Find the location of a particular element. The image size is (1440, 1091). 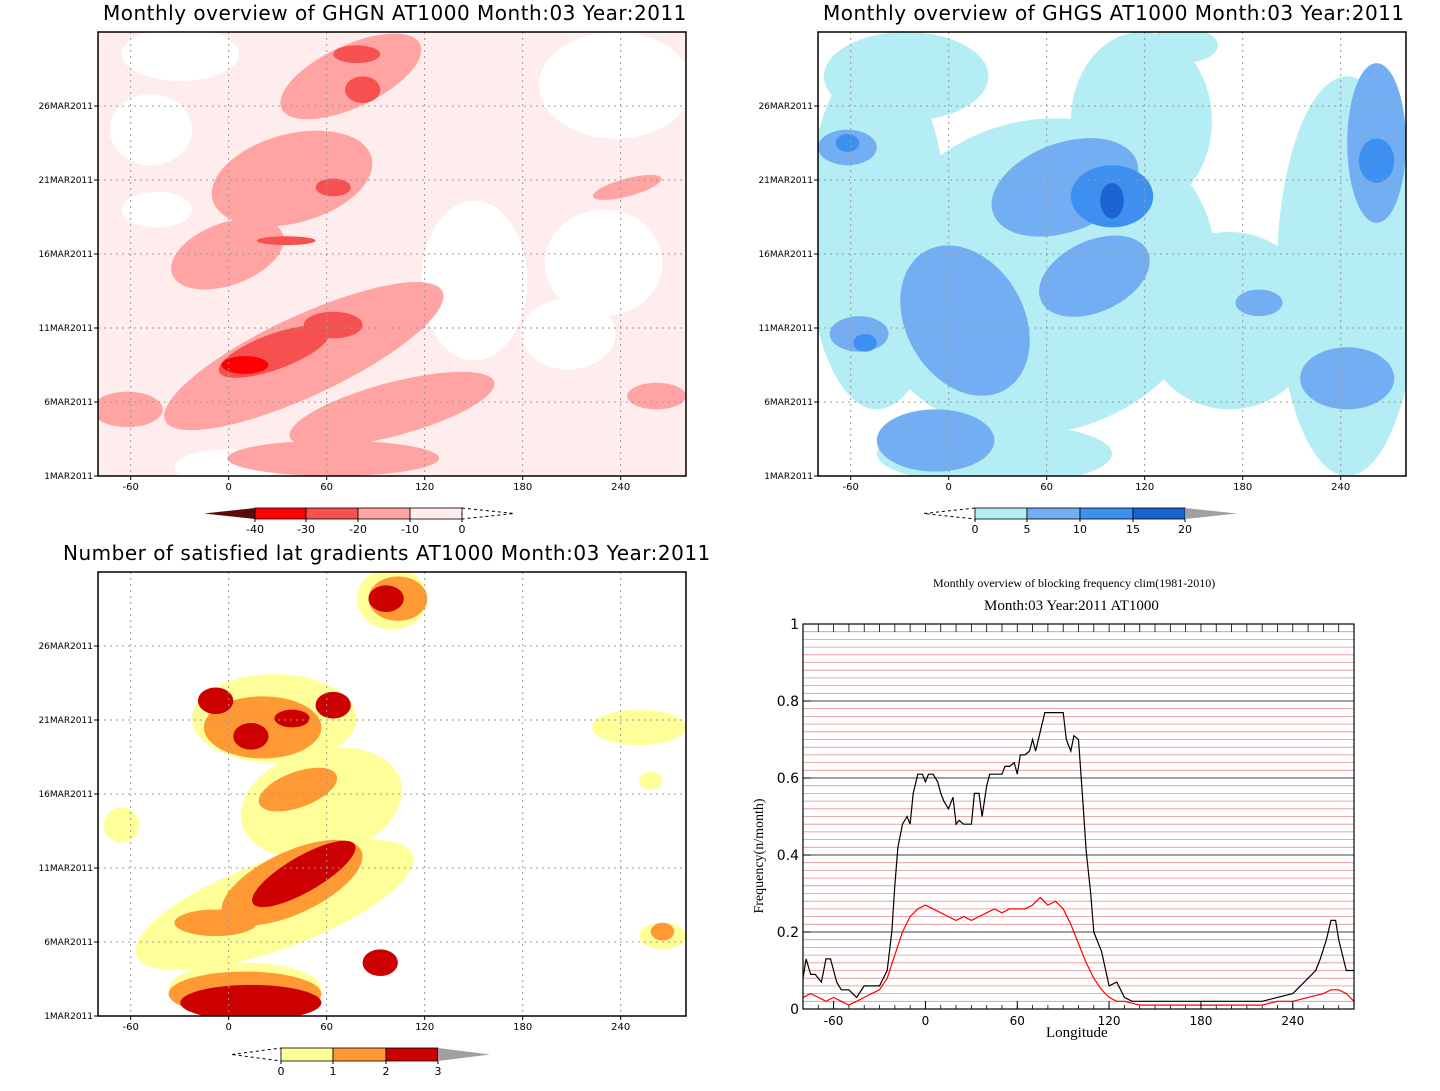

lat-colorbar: 0 1 2 3 is located at coordinates (360, 1062).